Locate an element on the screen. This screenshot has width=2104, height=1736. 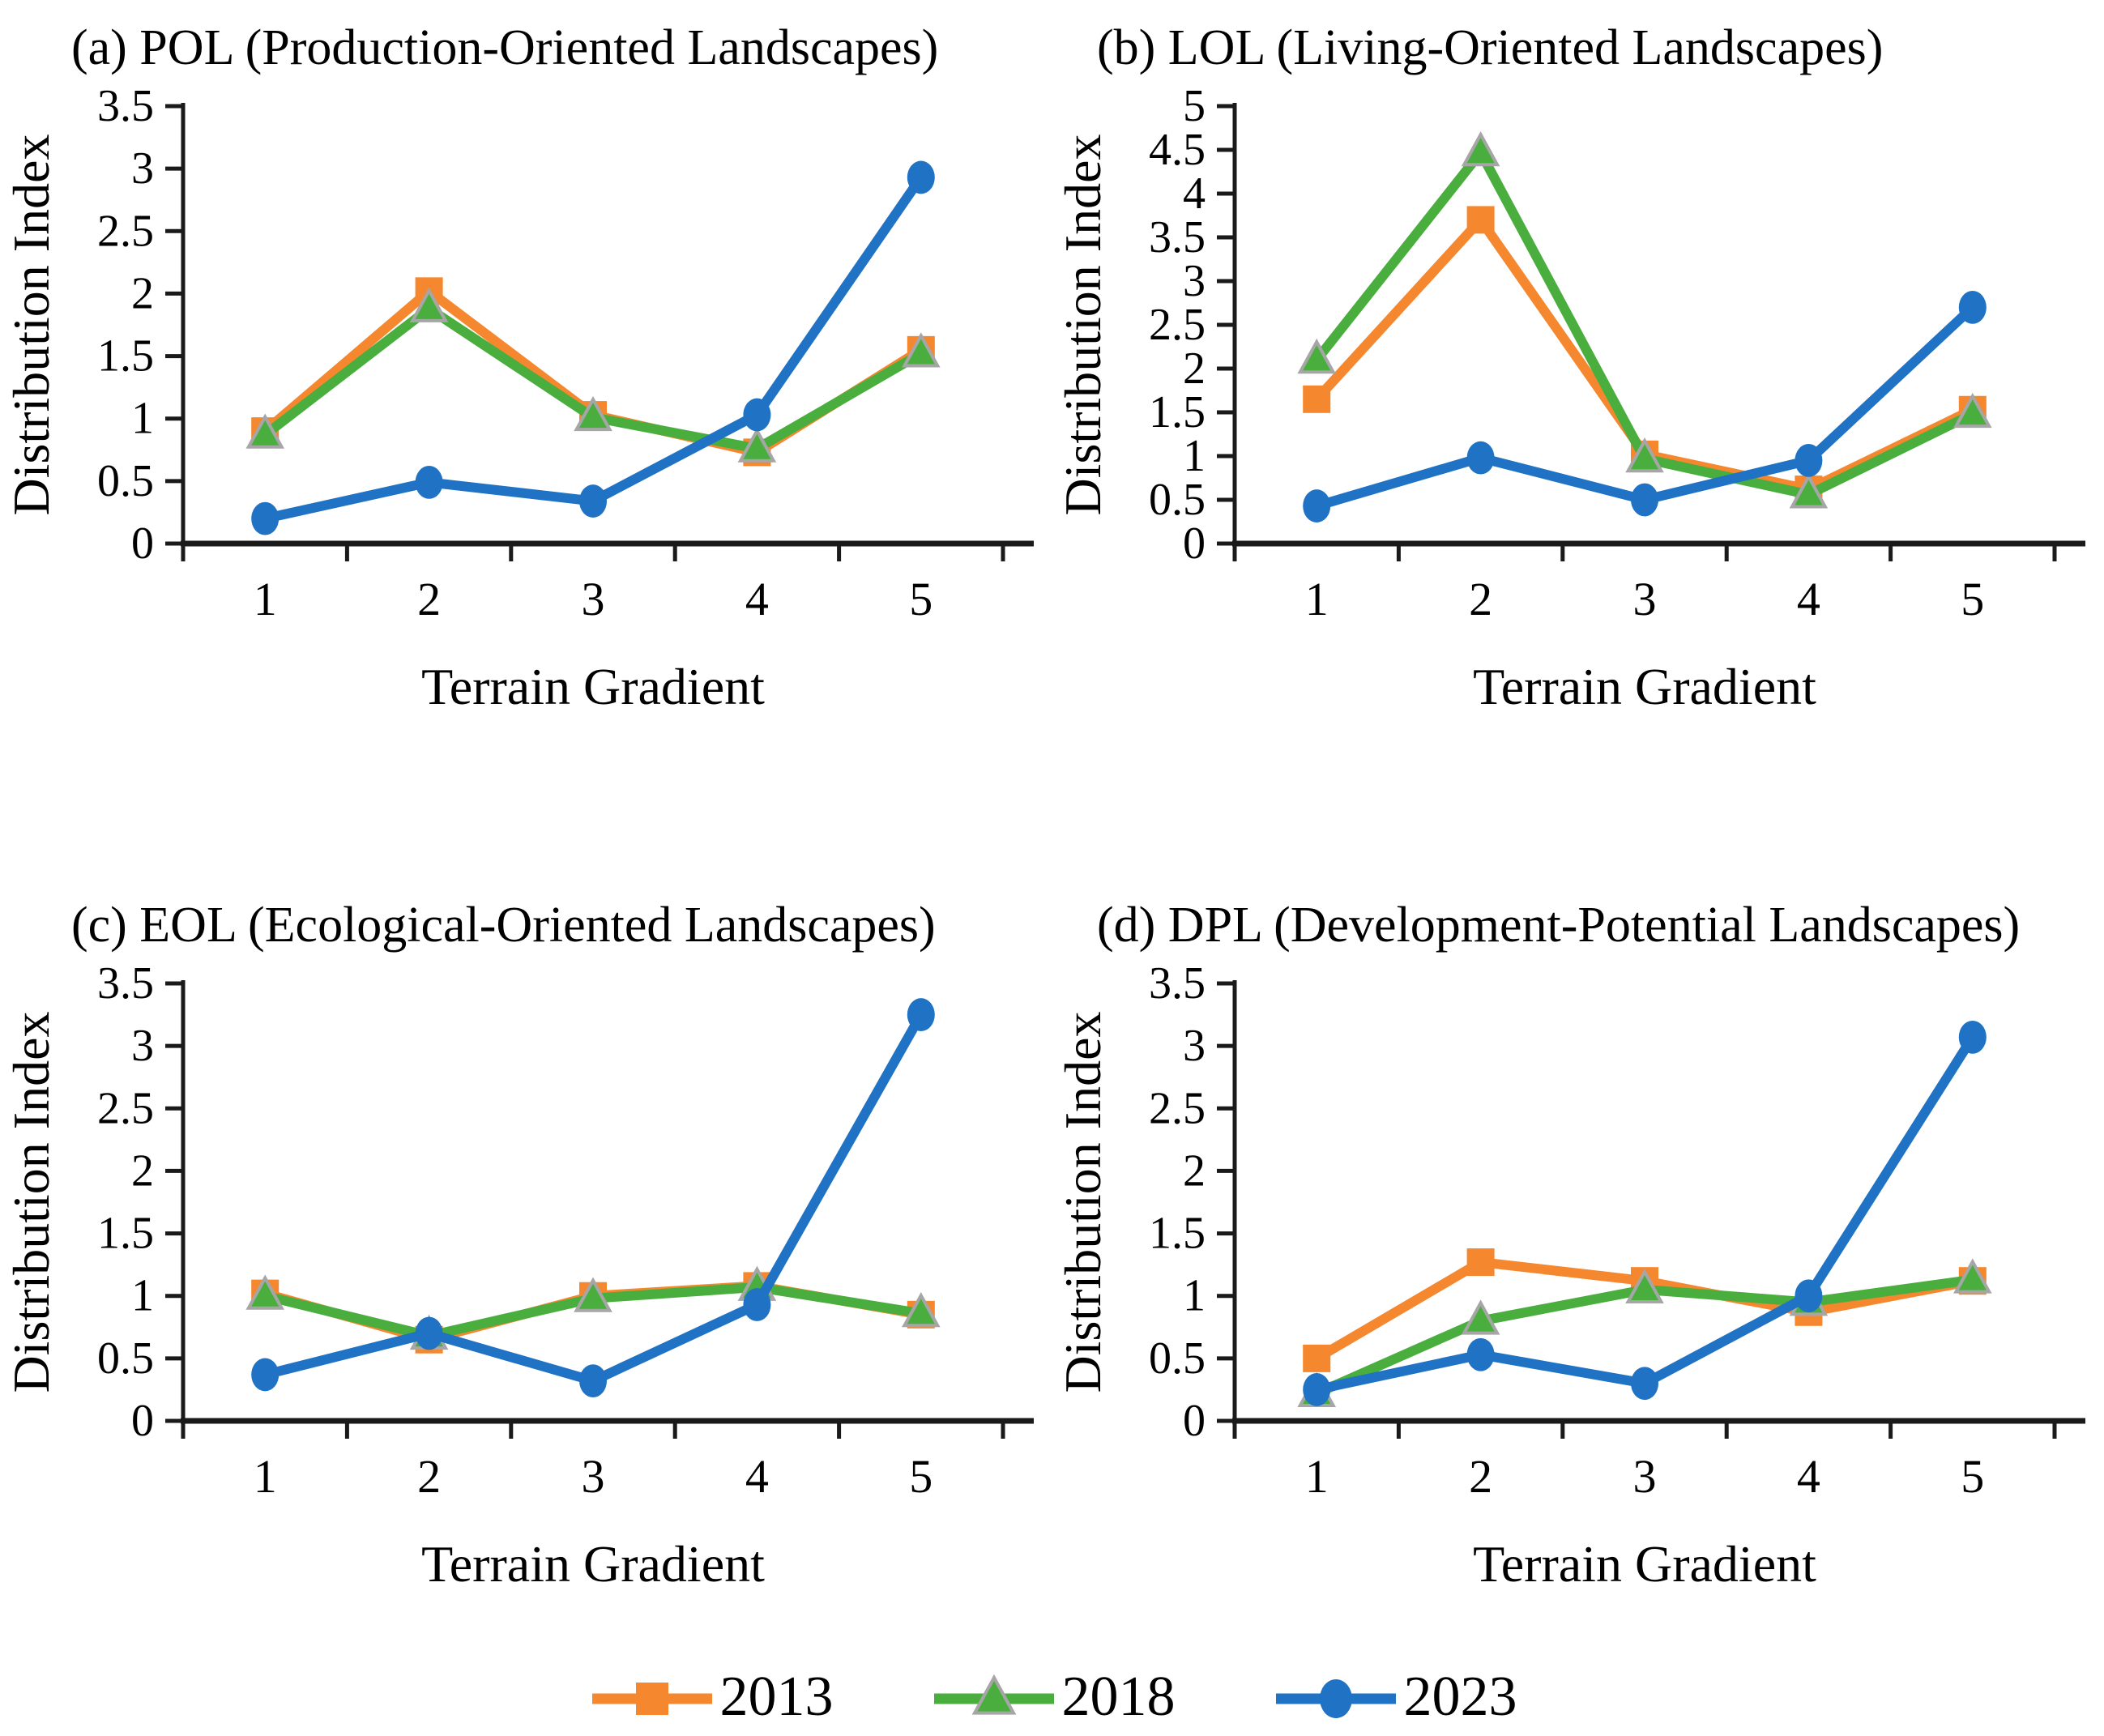
legend-item-2023: 2023 is located at coordinates (1394, 1697).